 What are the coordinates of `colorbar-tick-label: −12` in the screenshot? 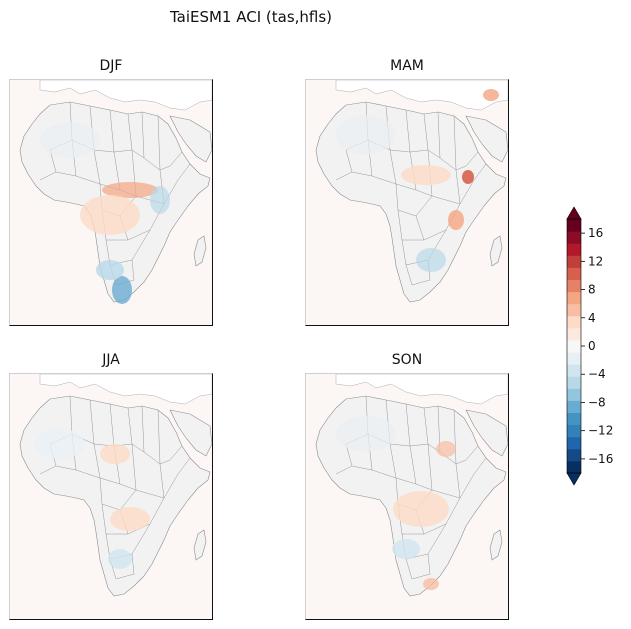 It's located at (600, 431).